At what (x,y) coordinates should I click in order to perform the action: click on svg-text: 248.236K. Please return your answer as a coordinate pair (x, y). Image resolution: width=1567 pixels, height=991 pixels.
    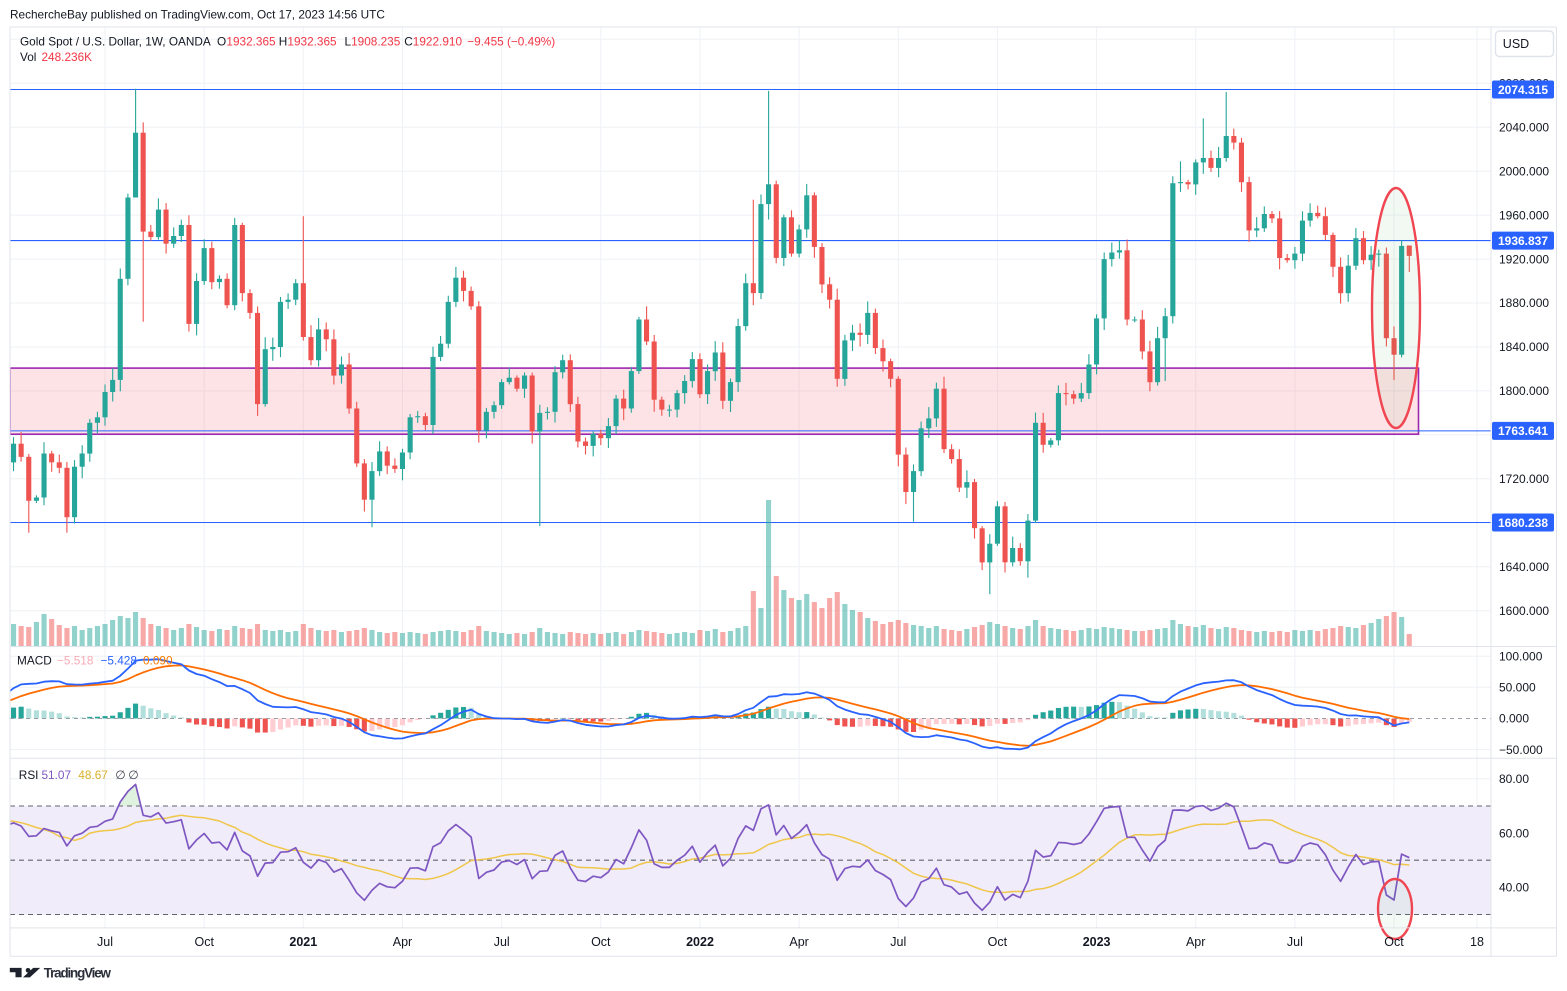
    Looking at the image, I should click on (67, 57).